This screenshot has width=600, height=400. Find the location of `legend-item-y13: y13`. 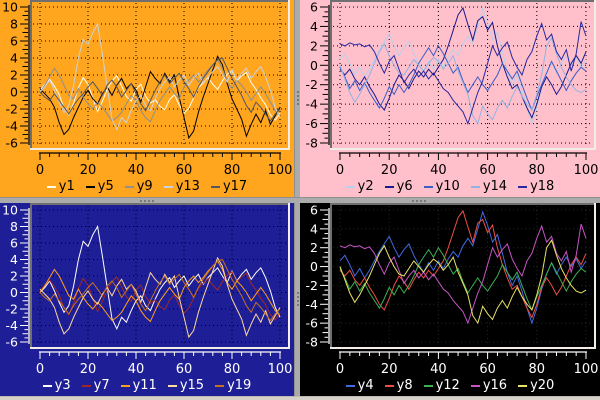

legend-item-y13: y13 is located at coordinates (181, 187).